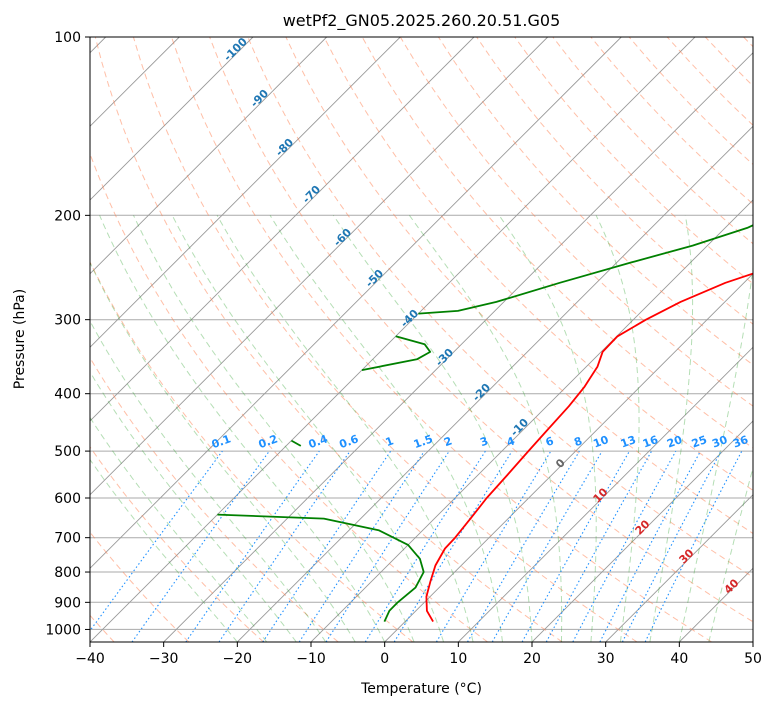 This screenshot has width=775, height=708. Describe the element at coordinates (628, 441) in the screenshot. I see `mixing-ratio-label: 13` at that location.